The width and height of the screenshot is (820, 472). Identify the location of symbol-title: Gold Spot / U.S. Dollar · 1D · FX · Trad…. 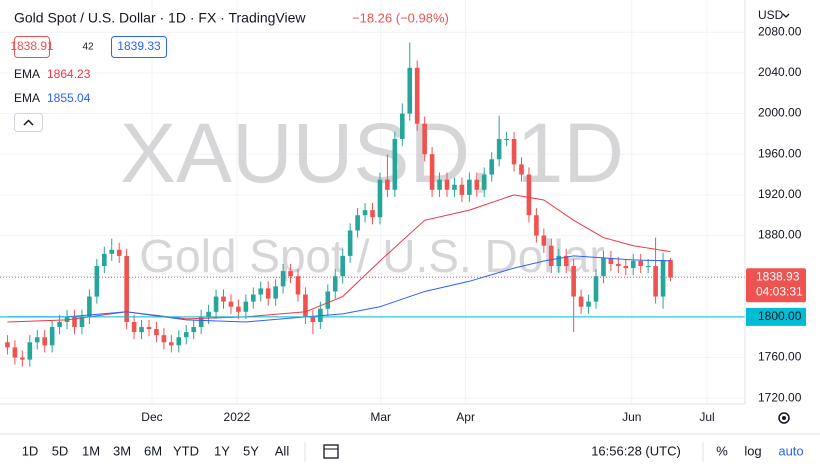
(160, 18).